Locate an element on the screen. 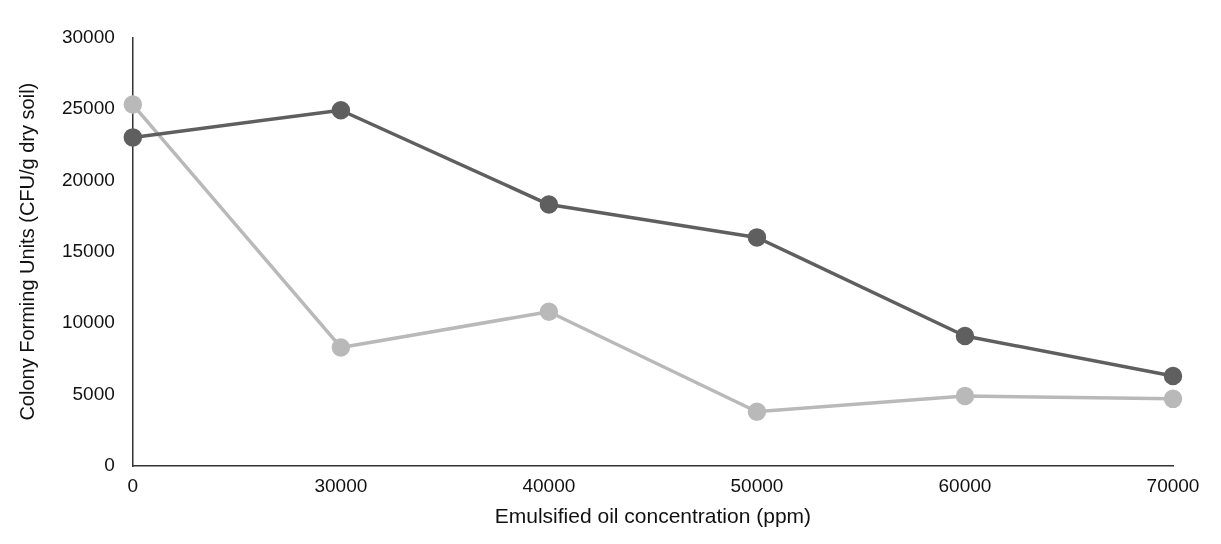  y-tick-label: 10000 is located at coordinates (88, 322).